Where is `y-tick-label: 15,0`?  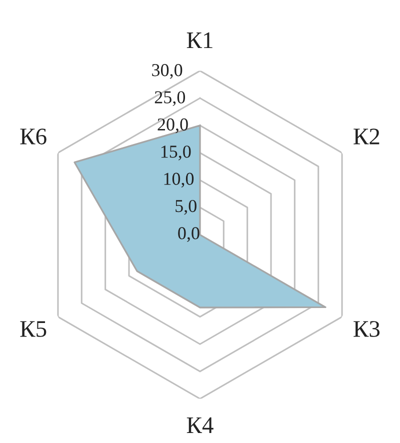
y-tick-label: 15,0 is located at coordinates (176, 153).